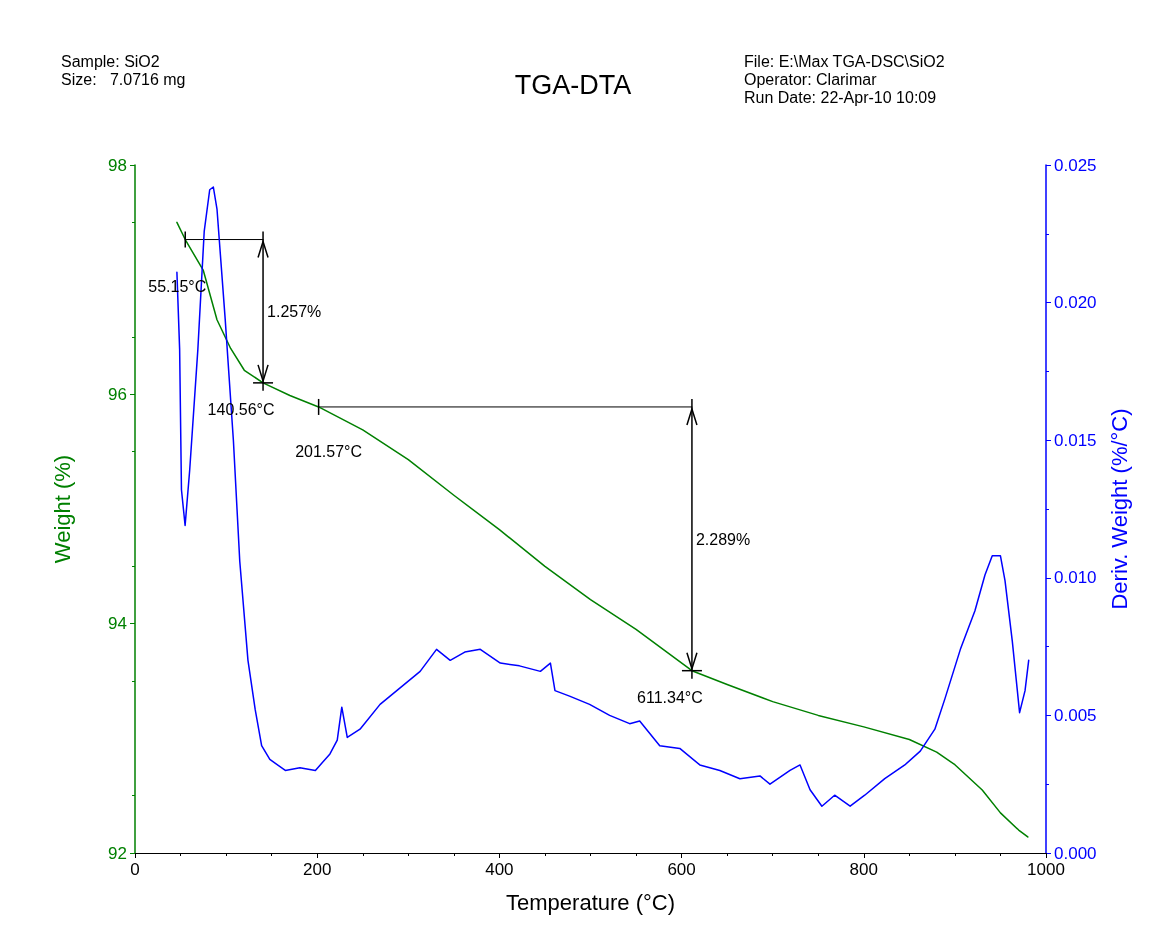  What do you see at coordinates (117, 624) in the screenshot?
I see `y-tick-label: 94` at bounding box center [117, 624].